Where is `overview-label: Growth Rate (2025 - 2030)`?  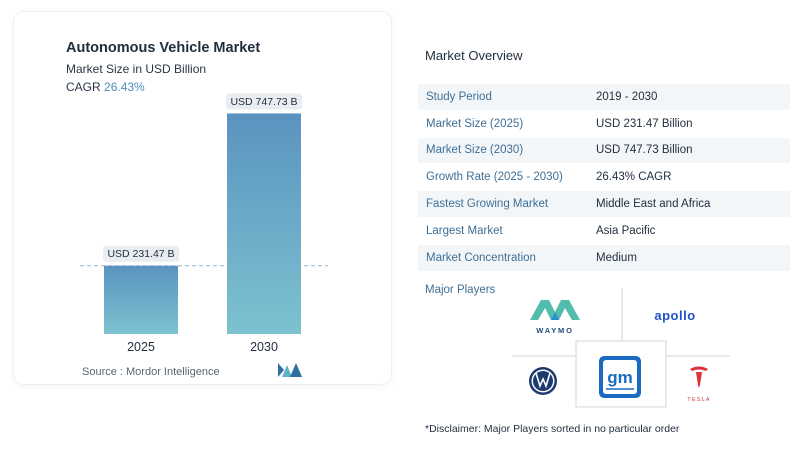 overview-label: Growth Rate (2025 - 2030) is located at coordinates (494, 177).